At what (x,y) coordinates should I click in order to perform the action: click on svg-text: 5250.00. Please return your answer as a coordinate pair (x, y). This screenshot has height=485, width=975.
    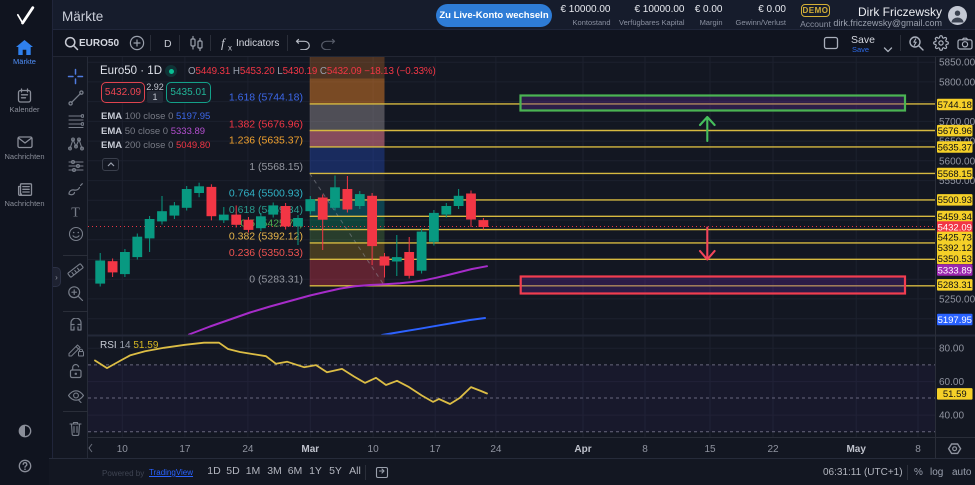
    Looking at the image, I should click on (957, 299).